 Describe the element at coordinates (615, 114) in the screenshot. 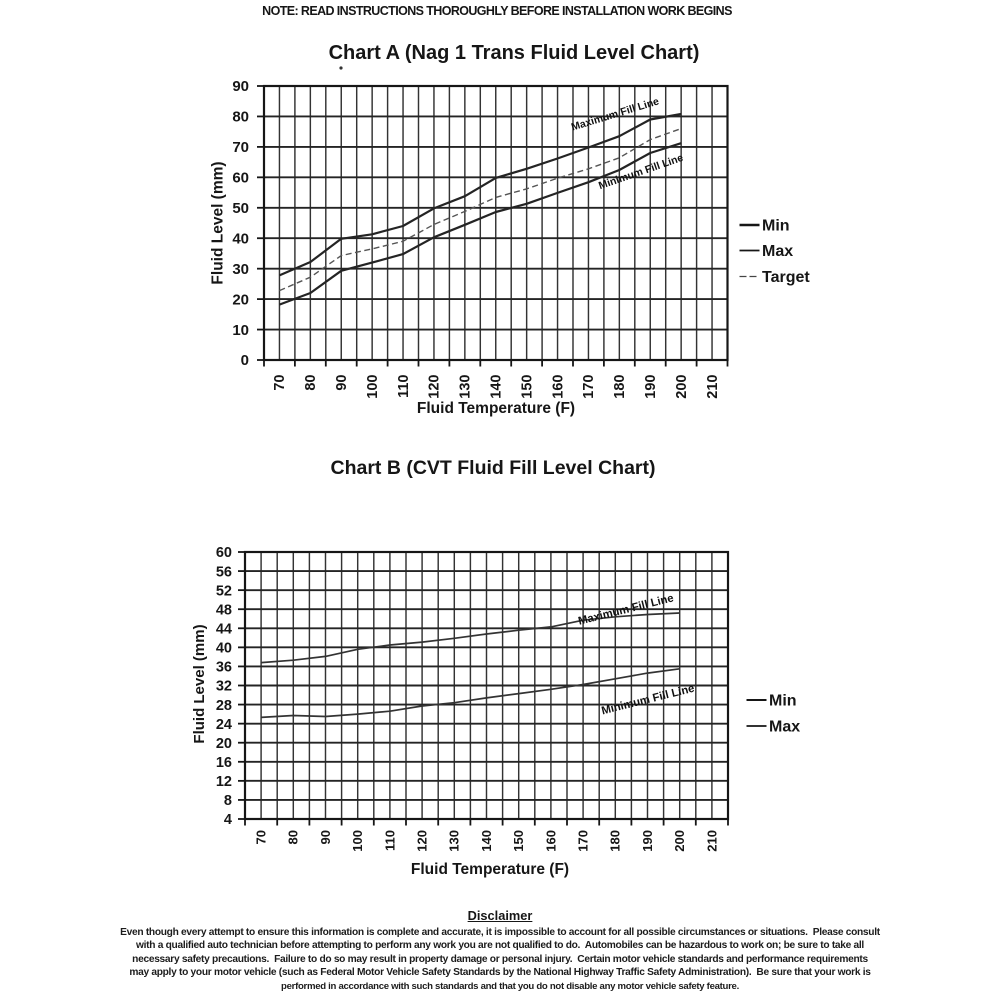

I see `svg-text: Maximum Fill Line` at that location.